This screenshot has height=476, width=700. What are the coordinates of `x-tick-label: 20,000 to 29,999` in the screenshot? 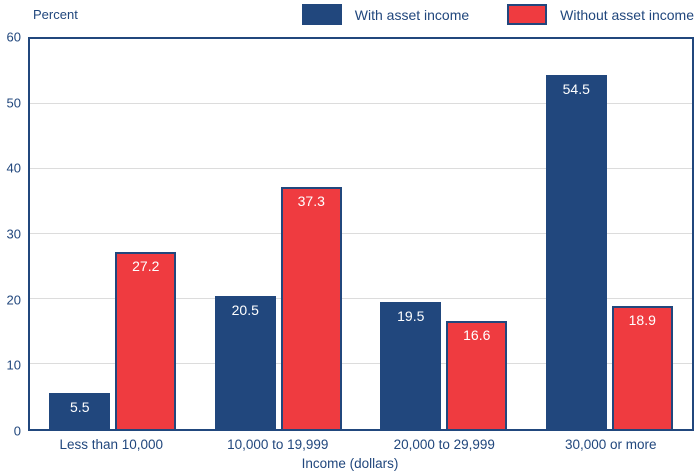 It's located at (444, 444).